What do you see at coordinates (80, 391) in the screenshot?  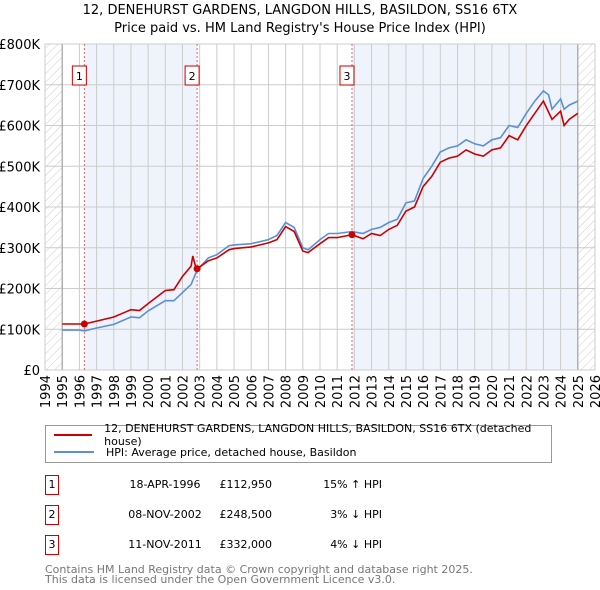 I see `x-tick-label: 1996` at bounding box center [80, 391].